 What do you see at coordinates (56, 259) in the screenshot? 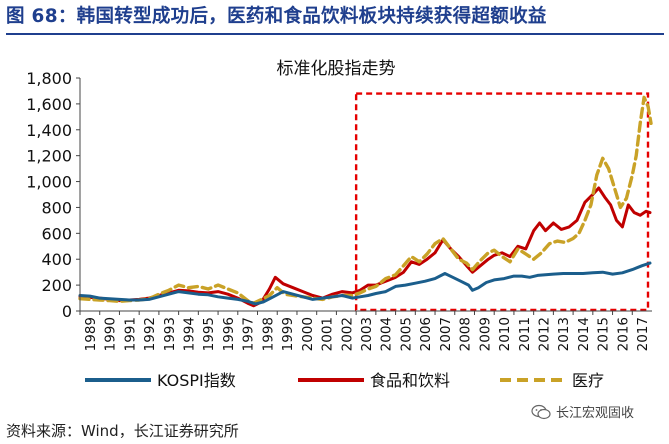
I see `y-tick-label: 400` at bounding box center [56, 259].